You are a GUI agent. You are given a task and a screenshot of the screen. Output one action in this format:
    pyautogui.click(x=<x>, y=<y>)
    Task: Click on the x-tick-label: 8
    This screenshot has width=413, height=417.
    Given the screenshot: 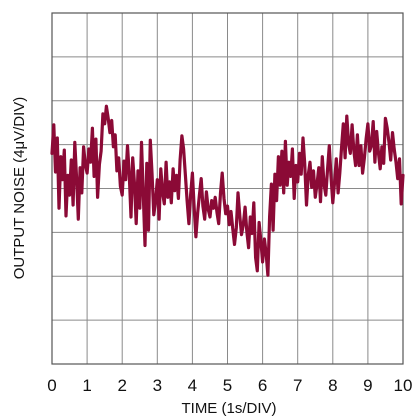 What is the action you would take?
    pyautogui.click(x=332, y=385)
    